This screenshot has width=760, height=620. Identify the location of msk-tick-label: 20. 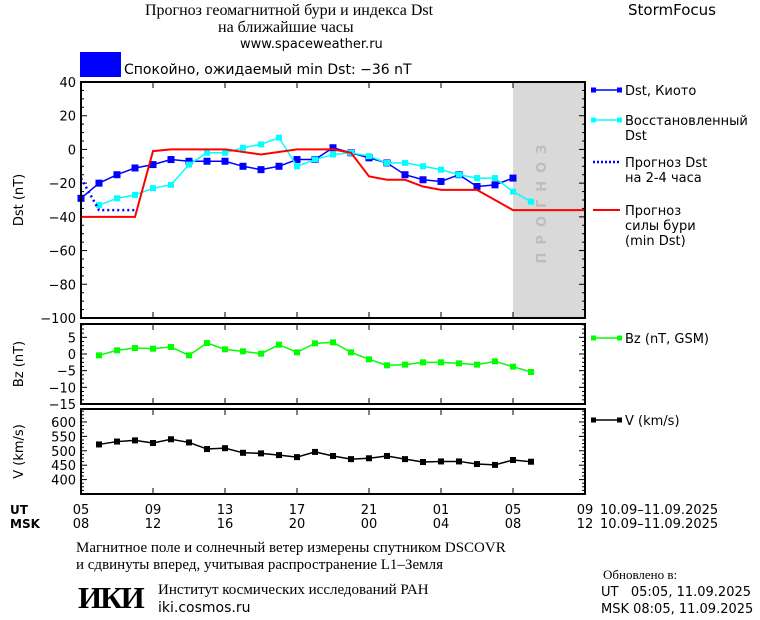
(297, 524).